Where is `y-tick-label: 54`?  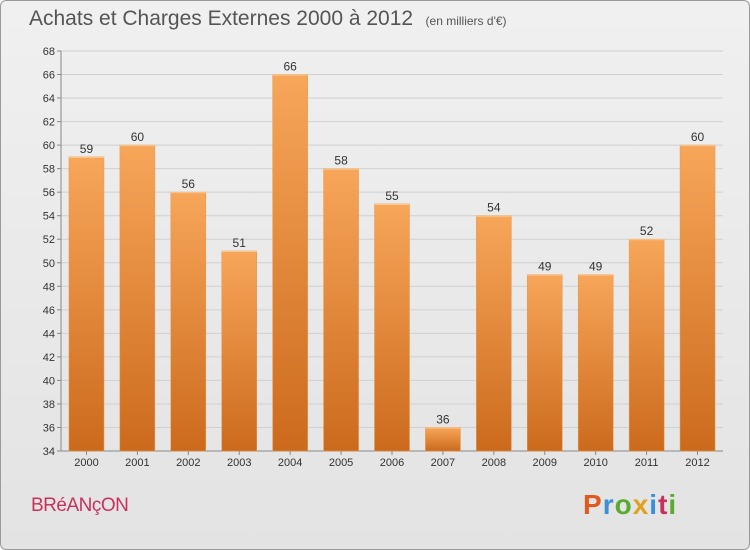 y-tick-label: 54 is located at coordinates (49, 217).